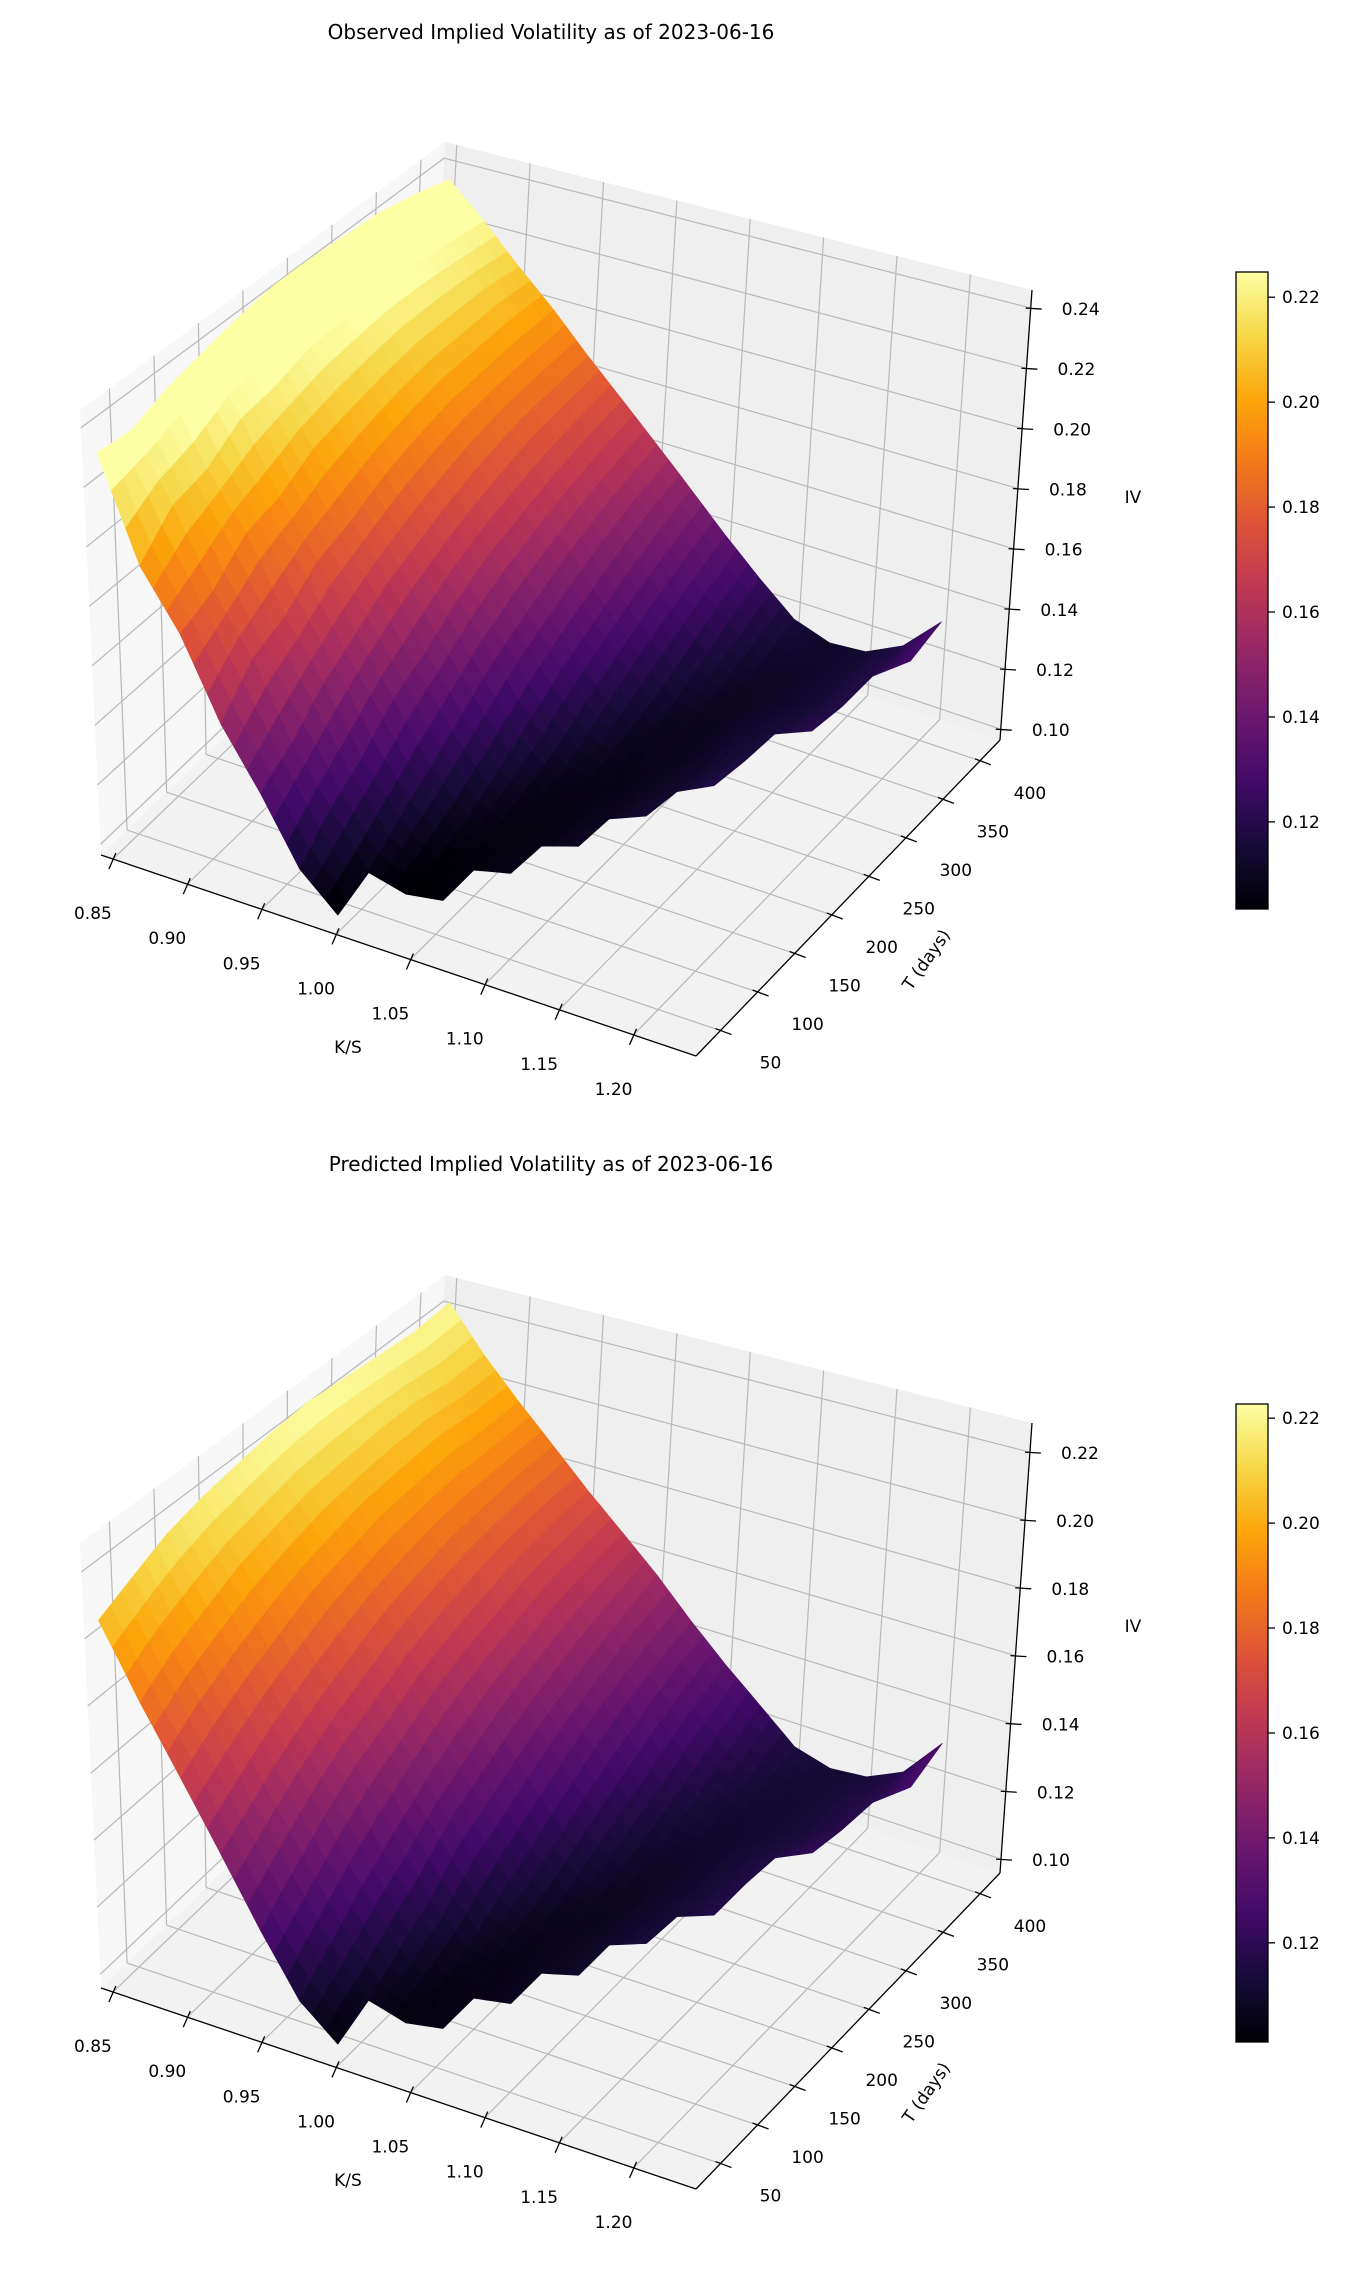 The image size is (1365, 2284). Describe the element at coordinates (1016, 1648) in the screenshot. I see `z-axis-line` at that location.